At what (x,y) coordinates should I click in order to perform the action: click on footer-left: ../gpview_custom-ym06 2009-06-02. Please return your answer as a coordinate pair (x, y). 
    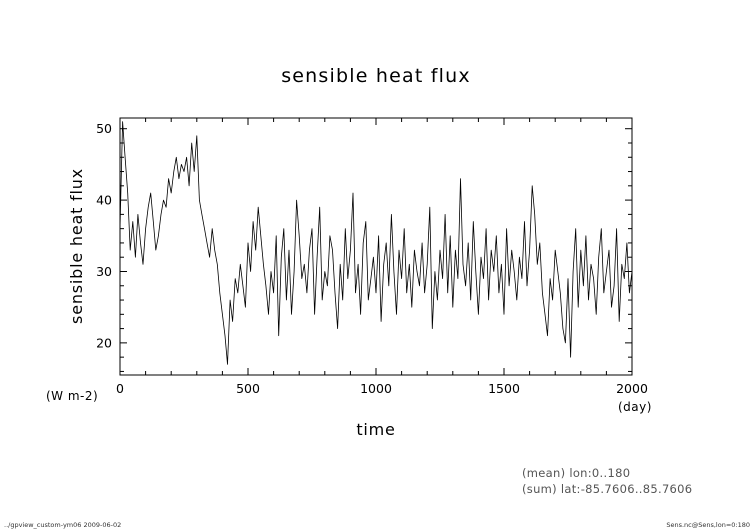
    Looking at the image, I should click on (62, 525).